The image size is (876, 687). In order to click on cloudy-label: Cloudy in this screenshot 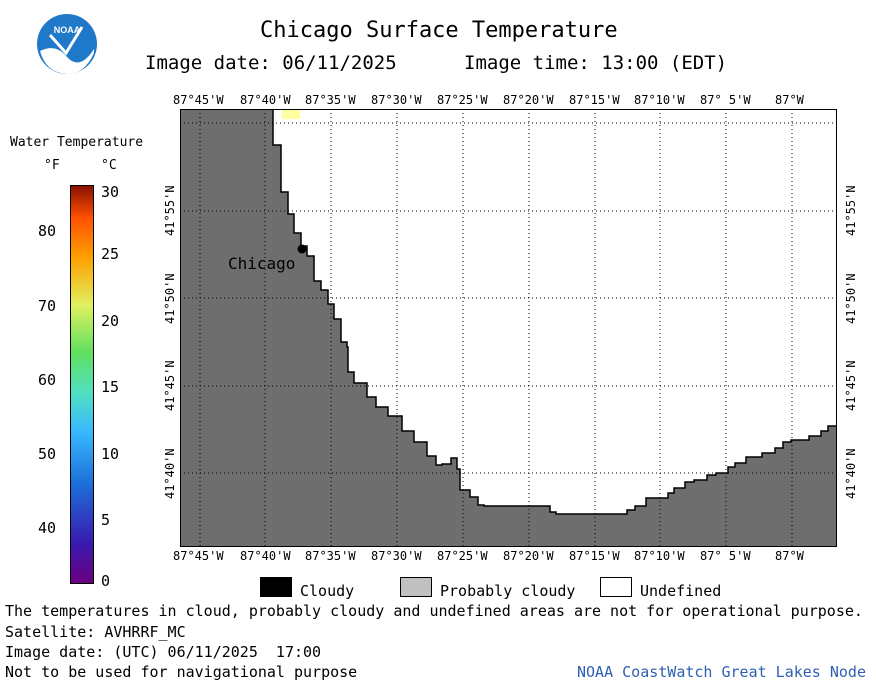, I will do `click(327, 591)`.